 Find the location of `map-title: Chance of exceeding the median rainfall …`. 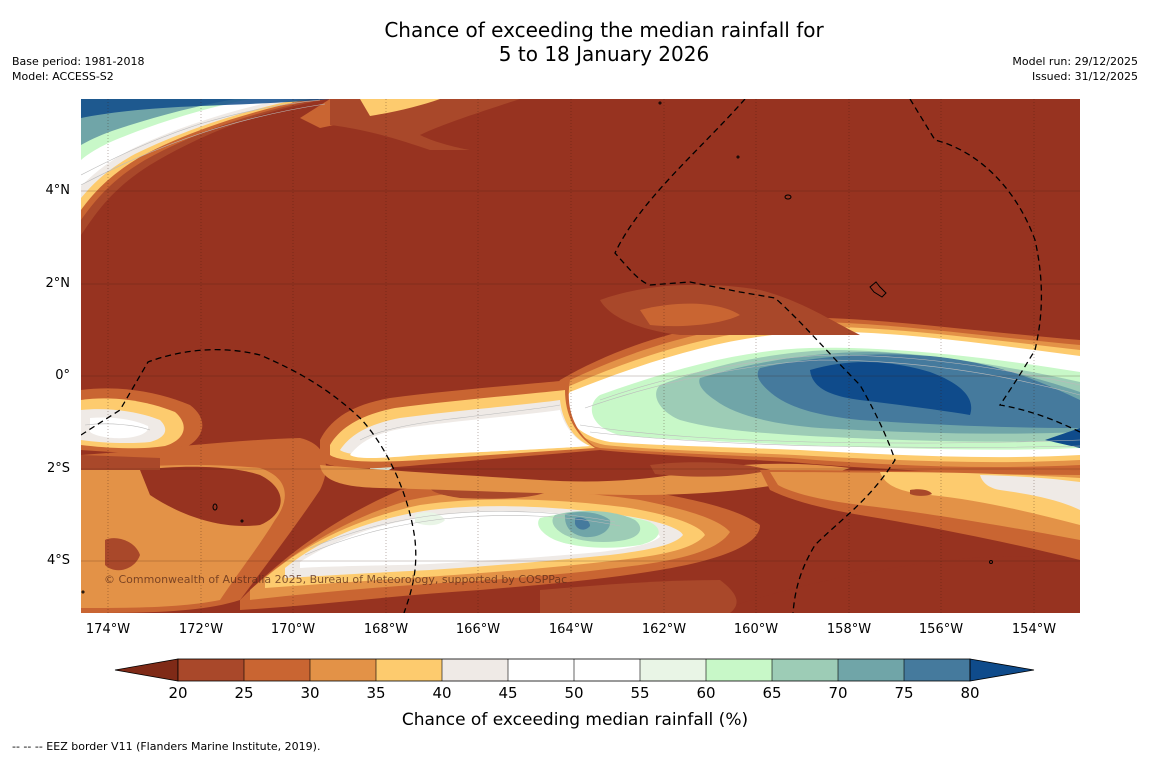

map-title: Chance of exceeding the median rainfall … is located at coordinates (575, 42).